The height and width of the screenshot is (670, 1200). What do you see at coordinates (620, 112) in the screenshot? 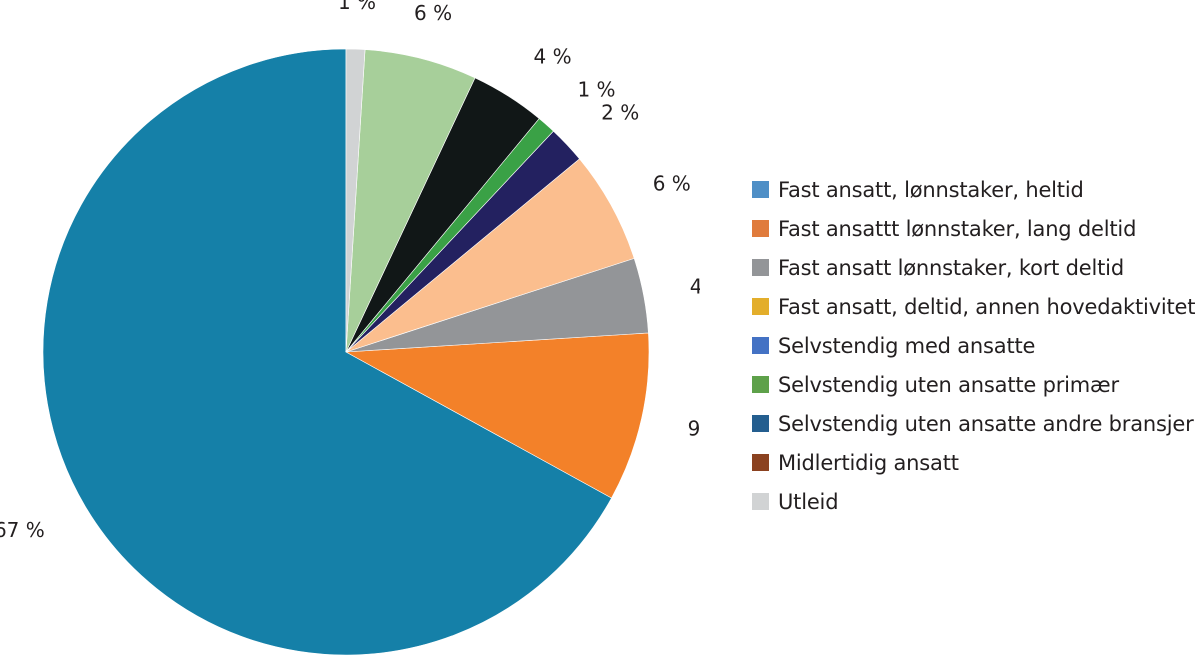
I see `slice-value-label: 2 %` at bounding box center [620, 112].